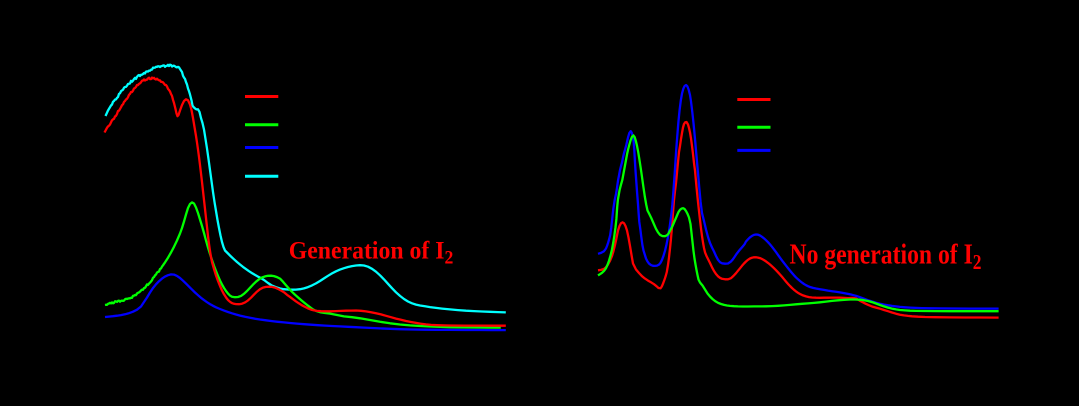 This screenshot has height=406, width=1079. I want to click on svg-text: Generation of I2, so click(371, 252).